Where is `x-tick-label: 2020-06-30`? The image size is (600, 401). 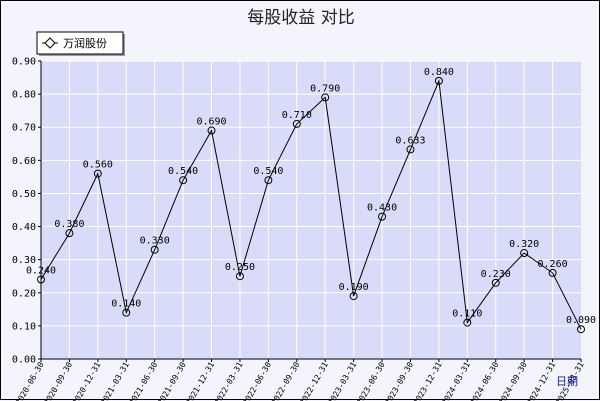 x-tick-label: 2020-06-30 is located at coordinates (30, 380).